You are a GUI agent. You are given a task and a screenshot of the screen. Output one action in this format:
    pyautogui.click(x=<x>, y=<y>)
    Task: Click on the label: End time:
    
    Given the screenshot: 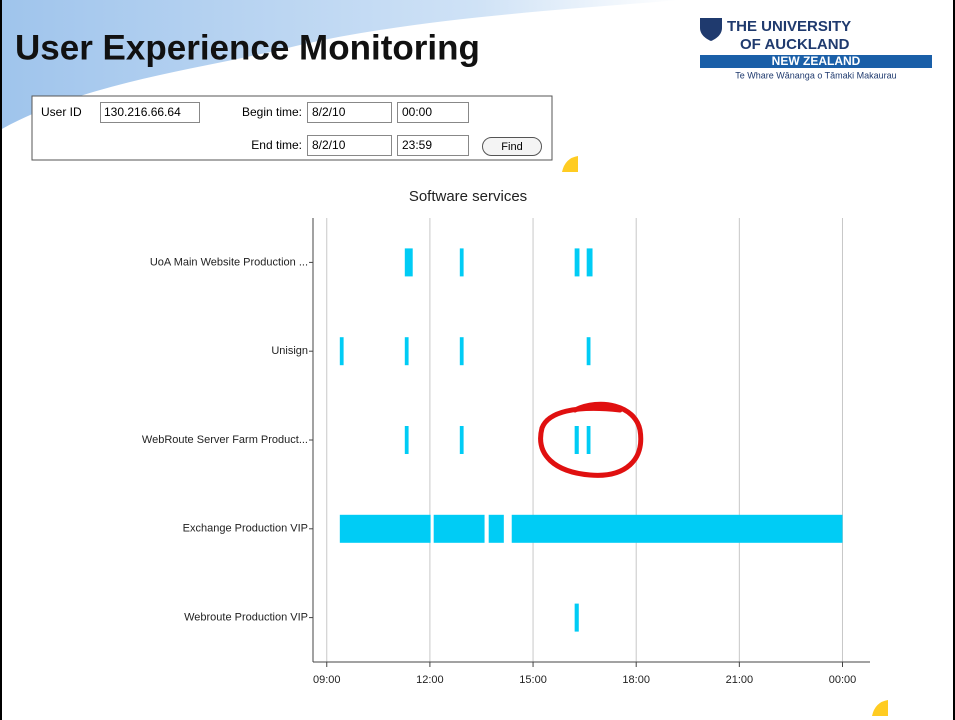 What is the action you would take?
    pyautogui.click(x=276, y=145)
    